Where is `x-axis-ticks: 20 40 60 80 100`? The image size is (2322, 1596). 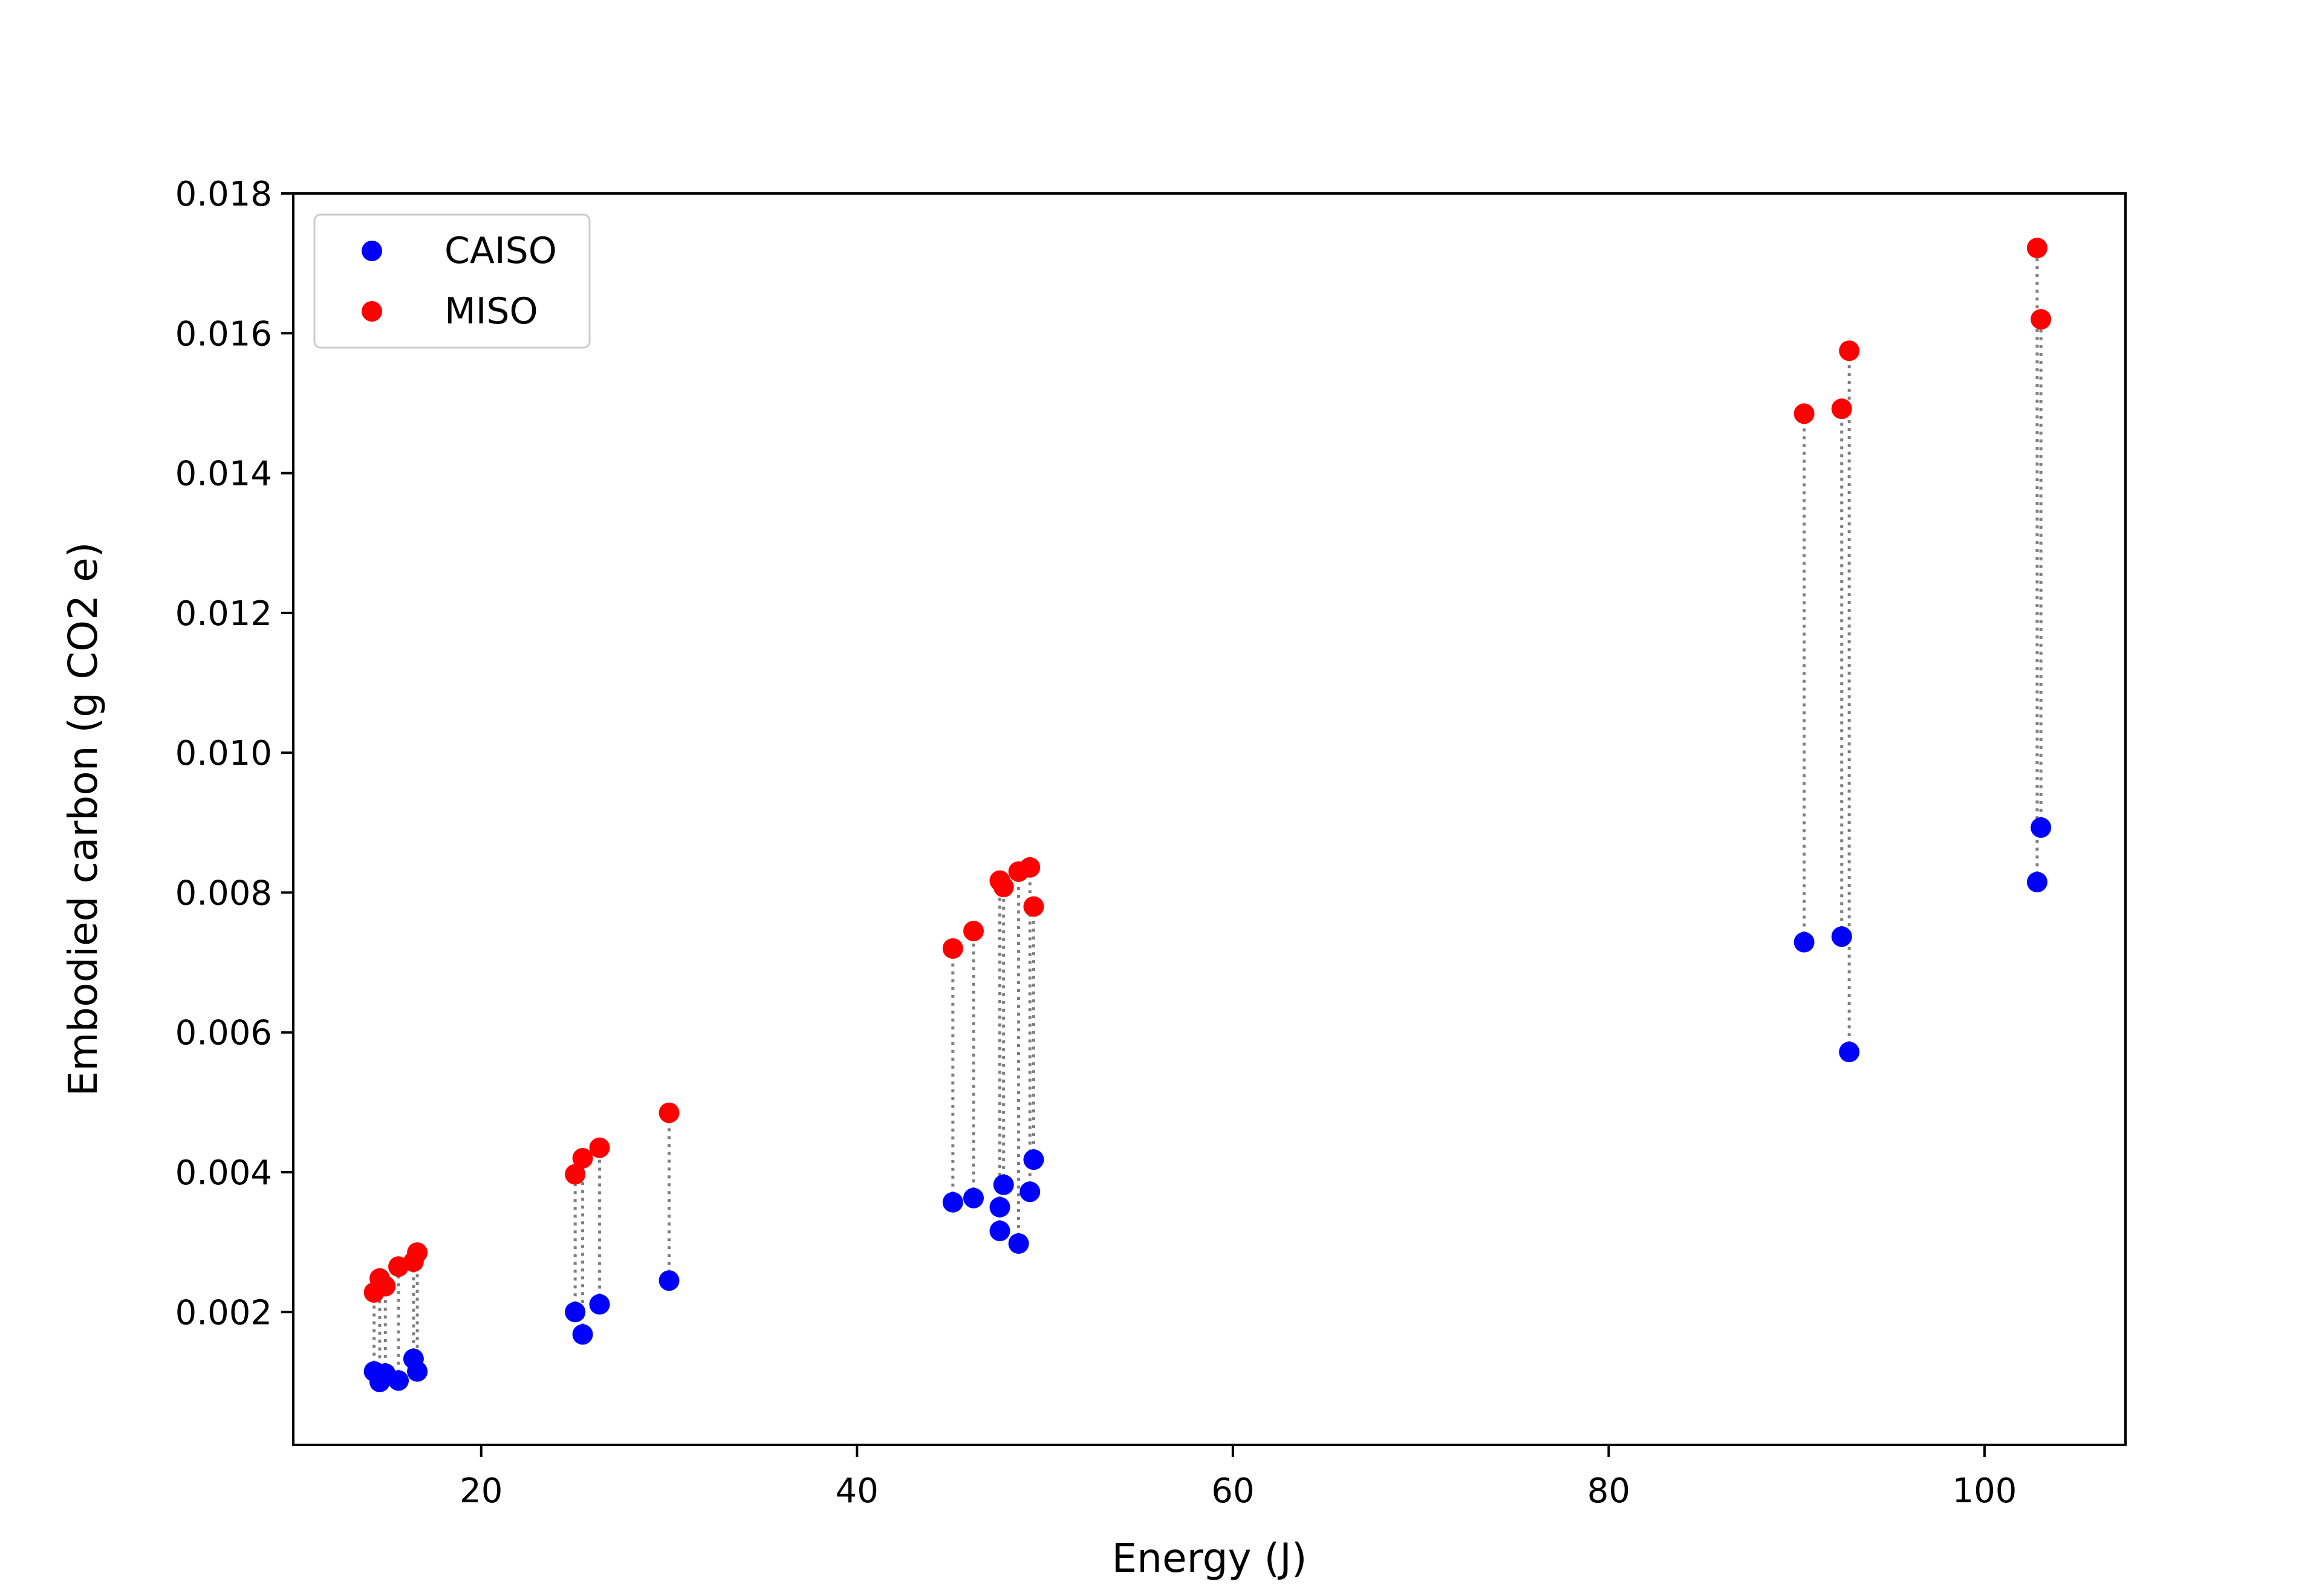
x-axis-ticks: 20 40 60 80 100 is located at coordinates (1238, 1478).